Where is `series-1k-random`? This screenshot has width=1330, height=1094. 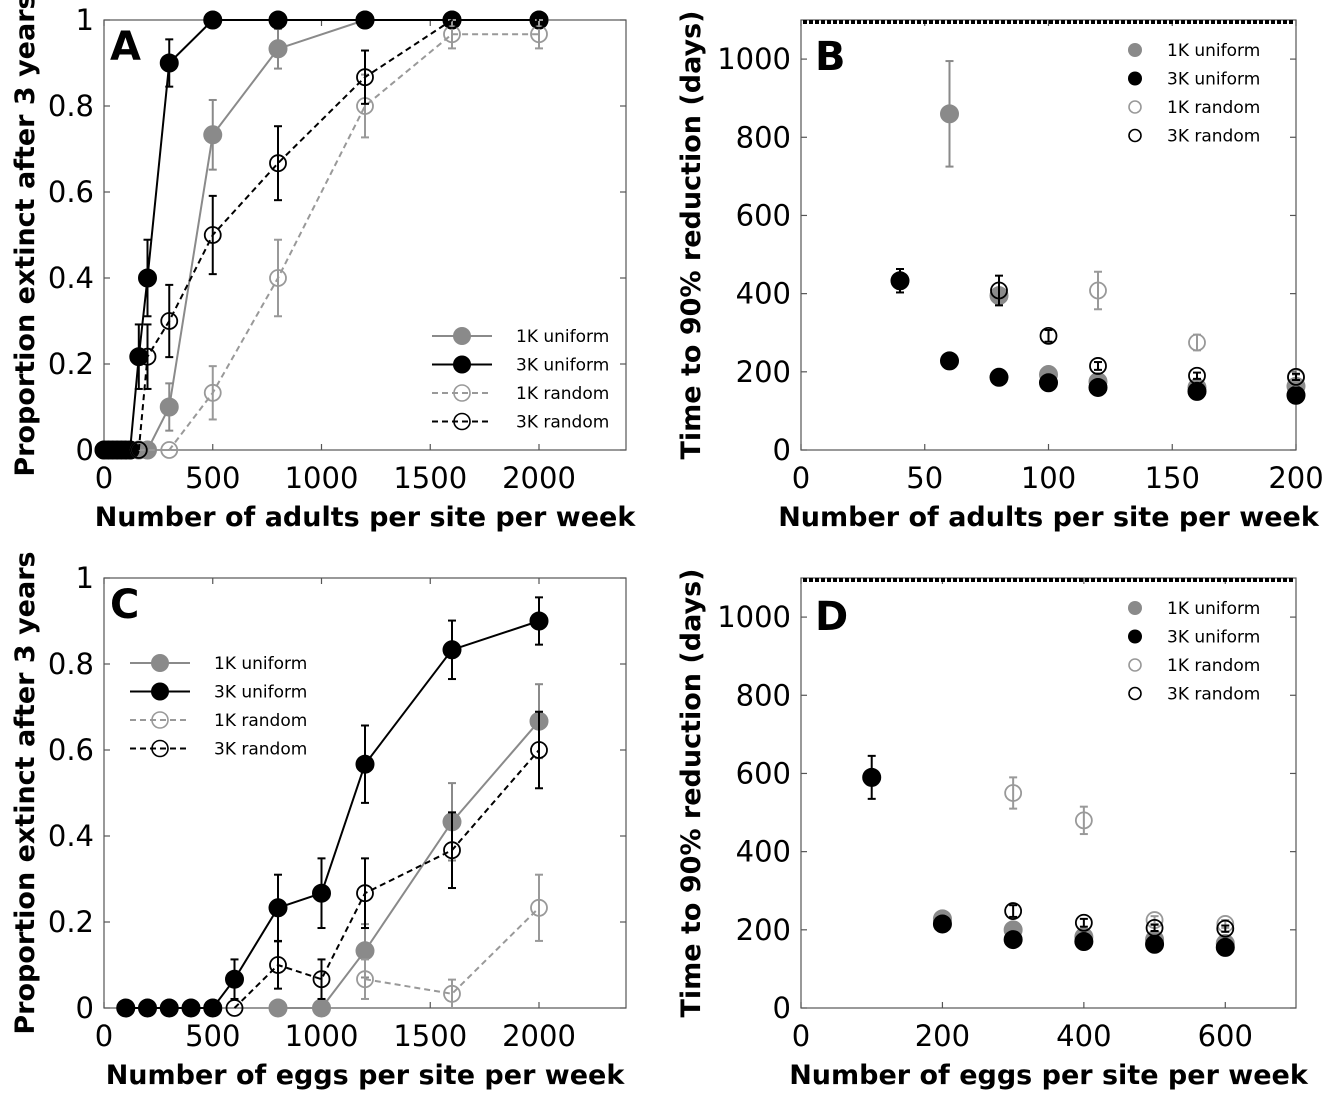
series-1k-random is located at coordinates (452, 941).